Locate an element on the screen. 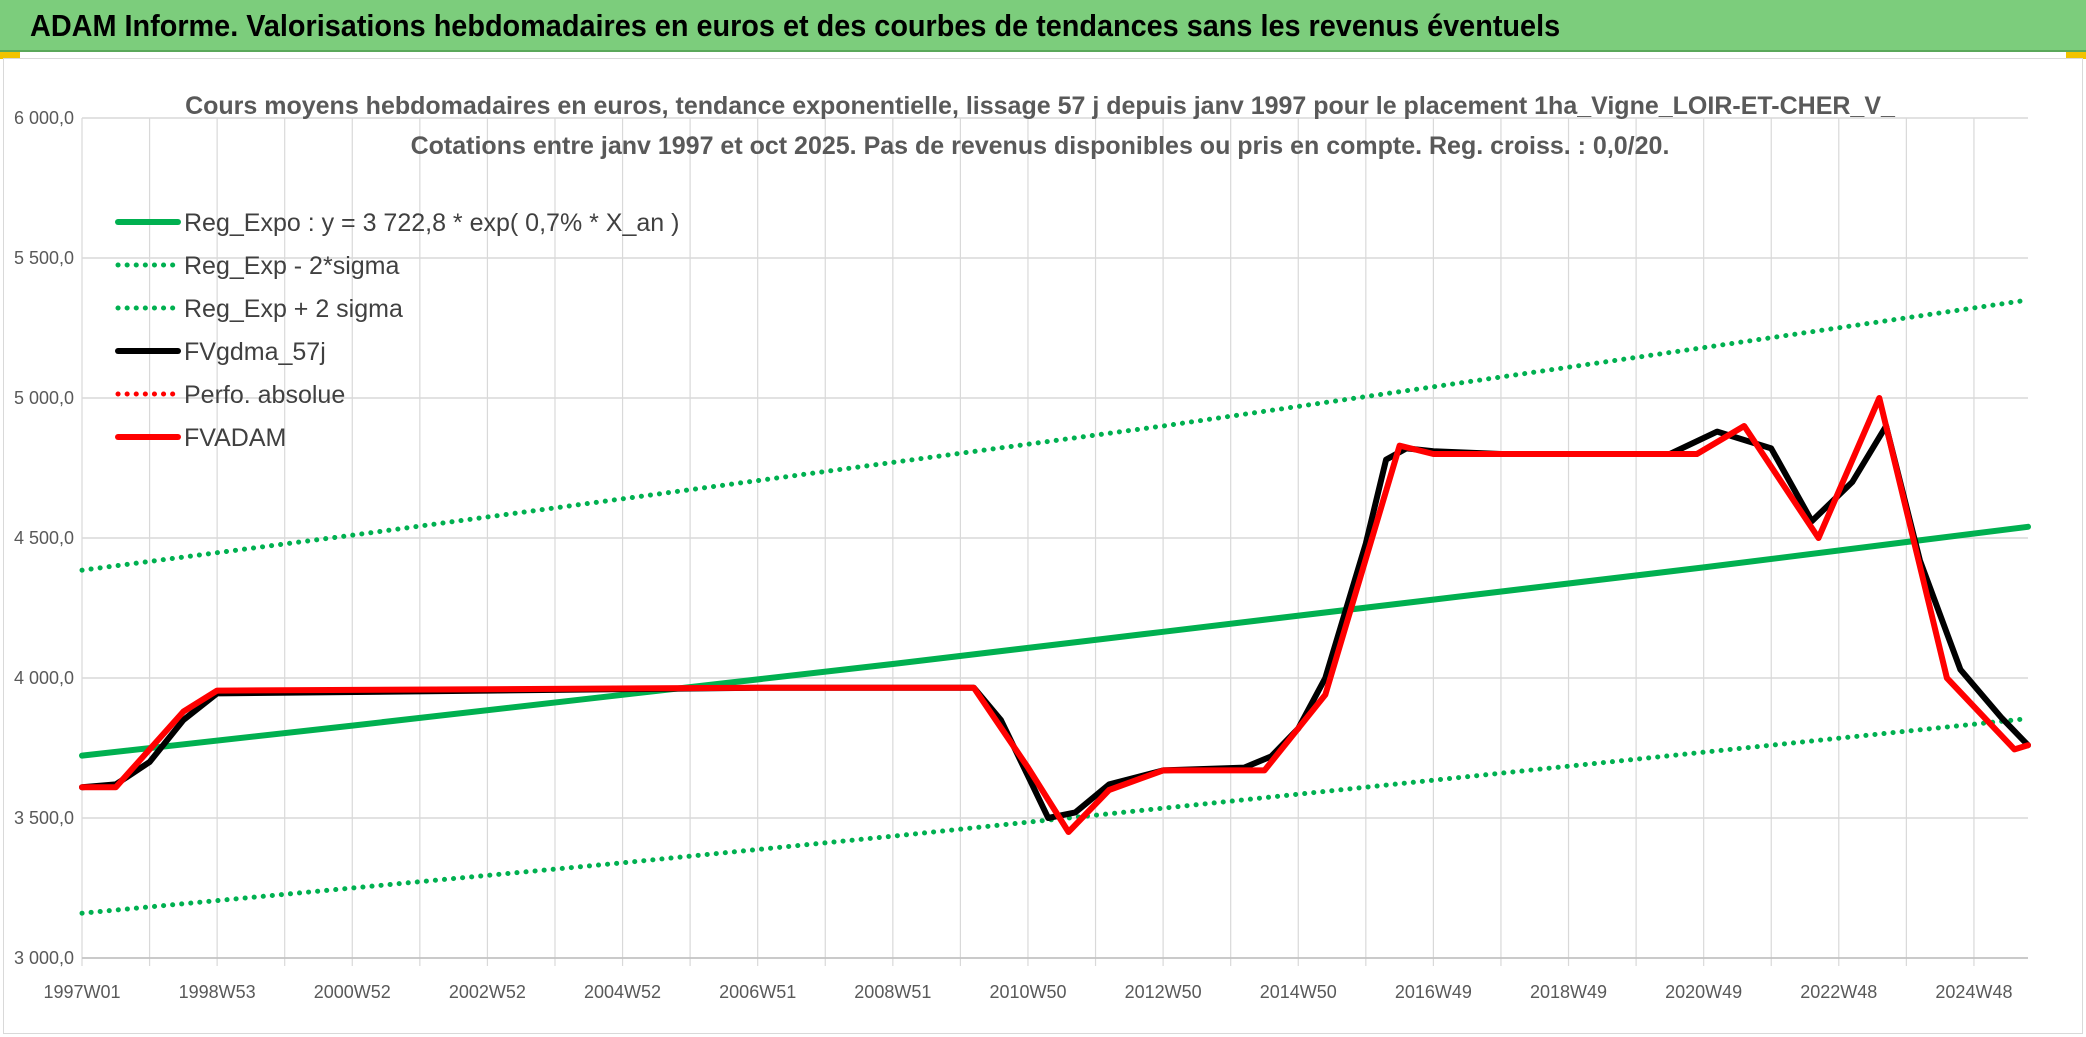 The width and height of the screenshot is (2086, 1037). legend-label-4: Perfo. absolue is located at coordinates (264, 395).